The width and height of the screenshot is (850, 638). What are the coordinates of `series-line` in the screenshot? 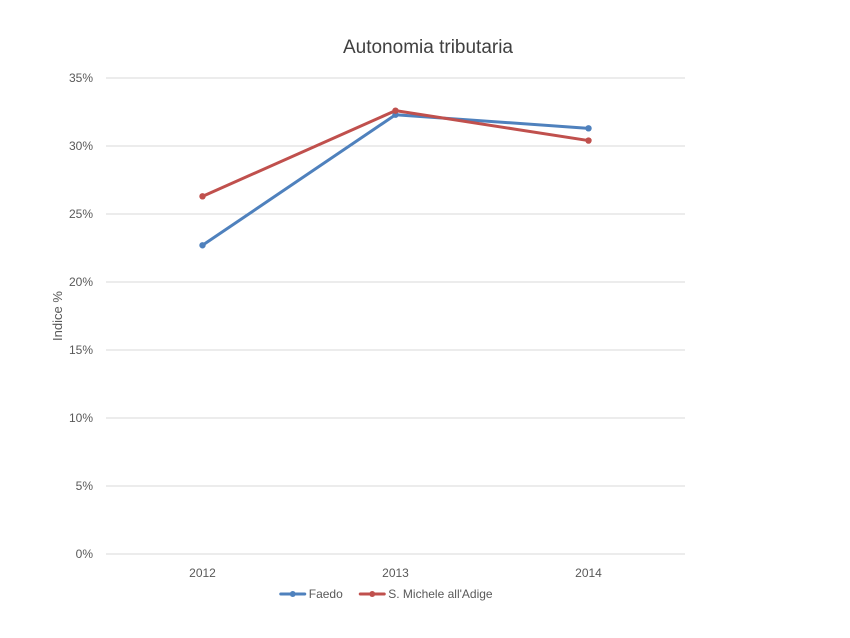 It's located at (395, 180).